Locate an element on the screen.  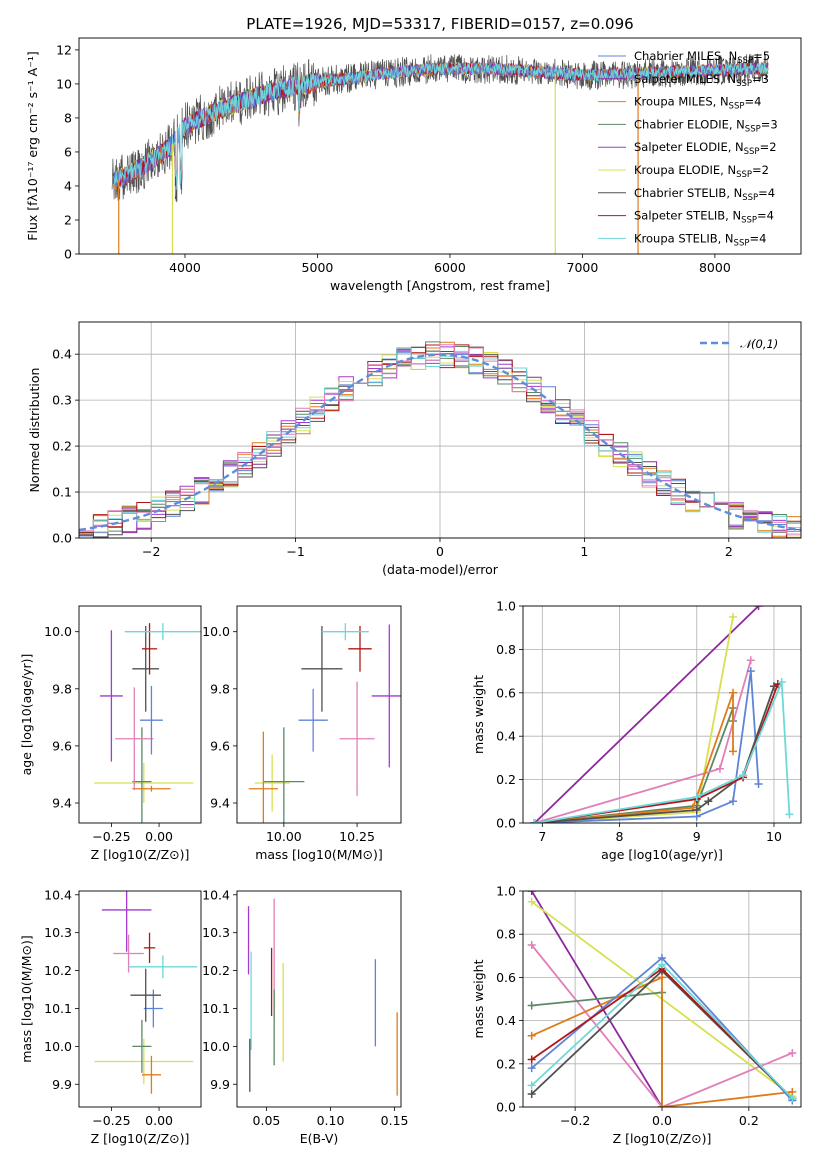
age-vs-Z-y-label: age [log10(age/yr)] is located at coordinates (26, 715).